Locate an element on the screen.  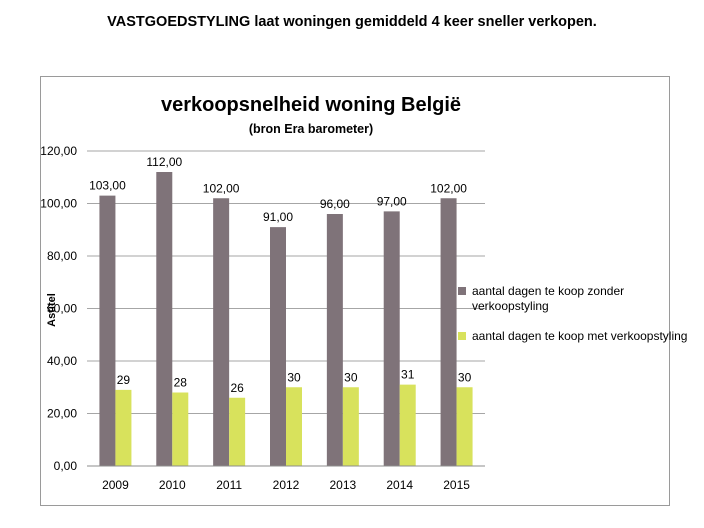
y-tick-label: 80,00 is located at coordinates (62, 256).